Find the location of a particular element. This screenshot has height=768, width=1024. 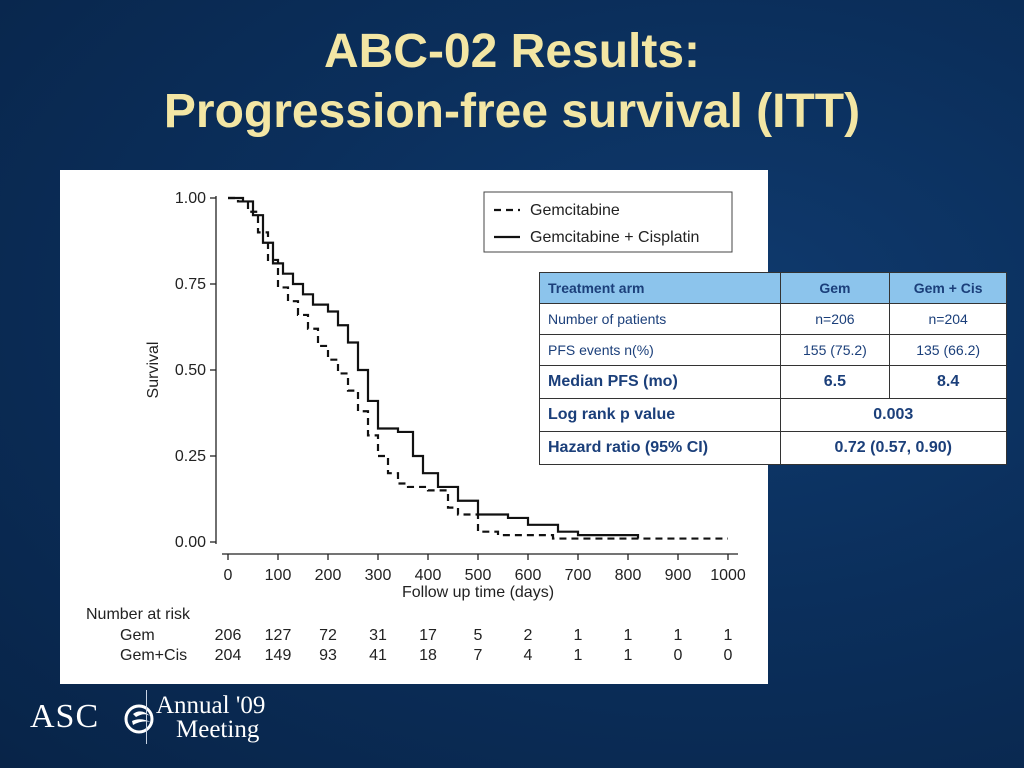

hazard-ratio-label: Hazard ratio (95% CI) is located at coordinates (660, 448).